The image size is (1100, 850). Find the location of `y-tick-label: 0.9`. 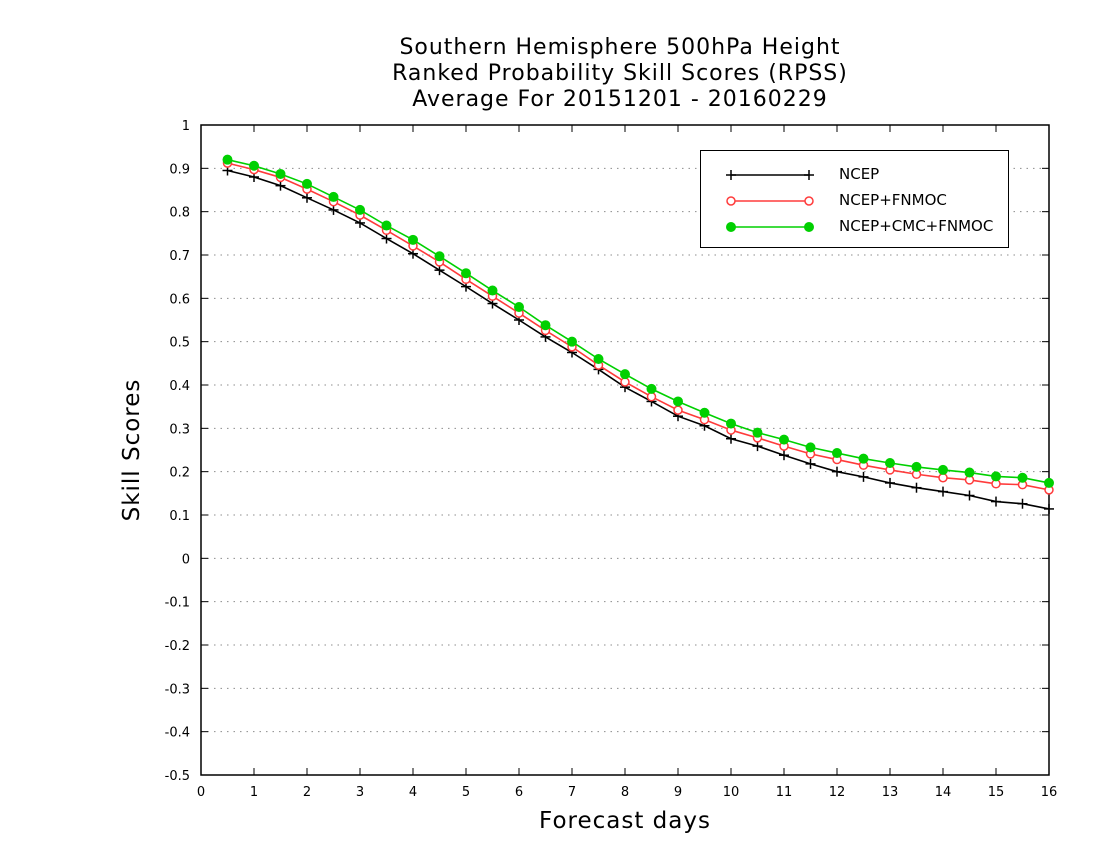

y-tick-label: 0.9 is located at coordinates (179, 169).